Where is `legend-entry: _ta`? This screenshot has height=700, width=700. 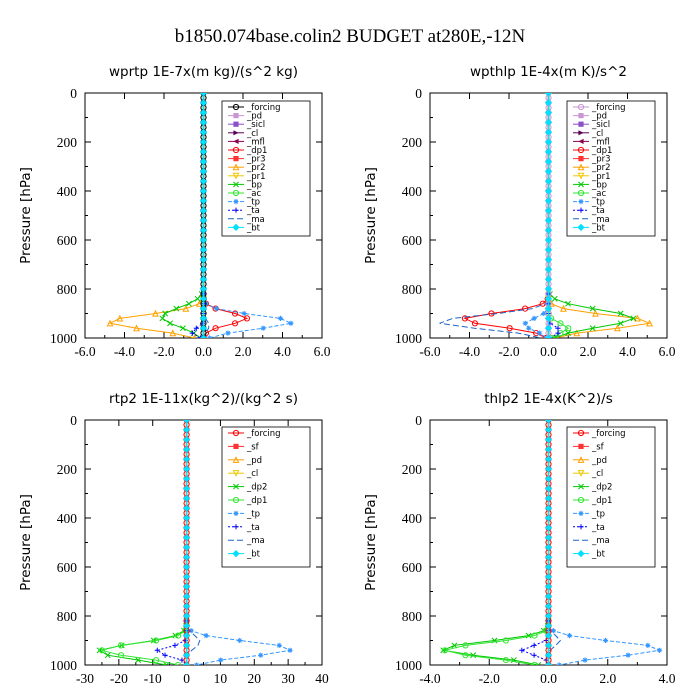 legend-entry: _ta is located at coordinates (598, 211).